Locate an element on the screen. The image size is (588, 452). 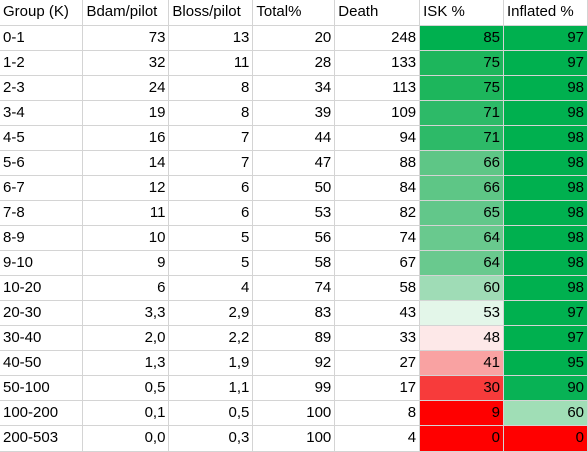
cell-isk-pct: 41 is located at coordinates (461, 363).